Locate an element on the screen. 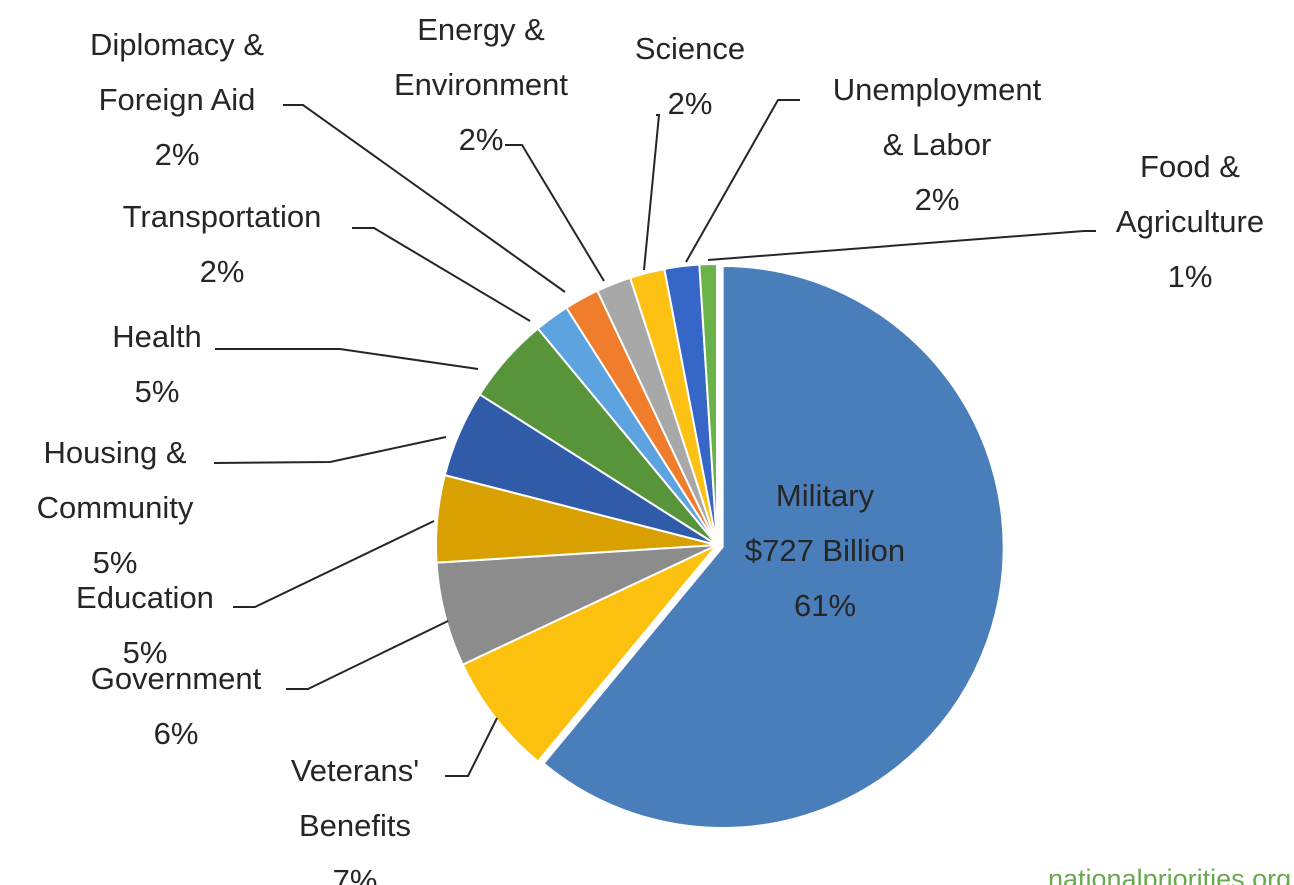 The image size is (1294, 885). leader-line-unemployment is located at coordinates (742, 181).